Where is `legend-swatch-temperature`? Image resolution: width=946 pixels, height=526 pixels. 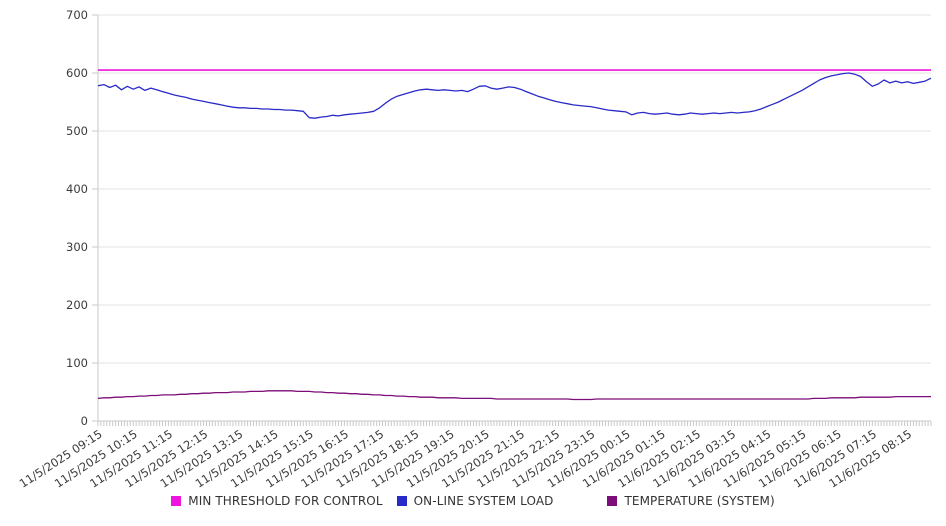
legend-swatch-temperature is located at coordinates (612, 501).